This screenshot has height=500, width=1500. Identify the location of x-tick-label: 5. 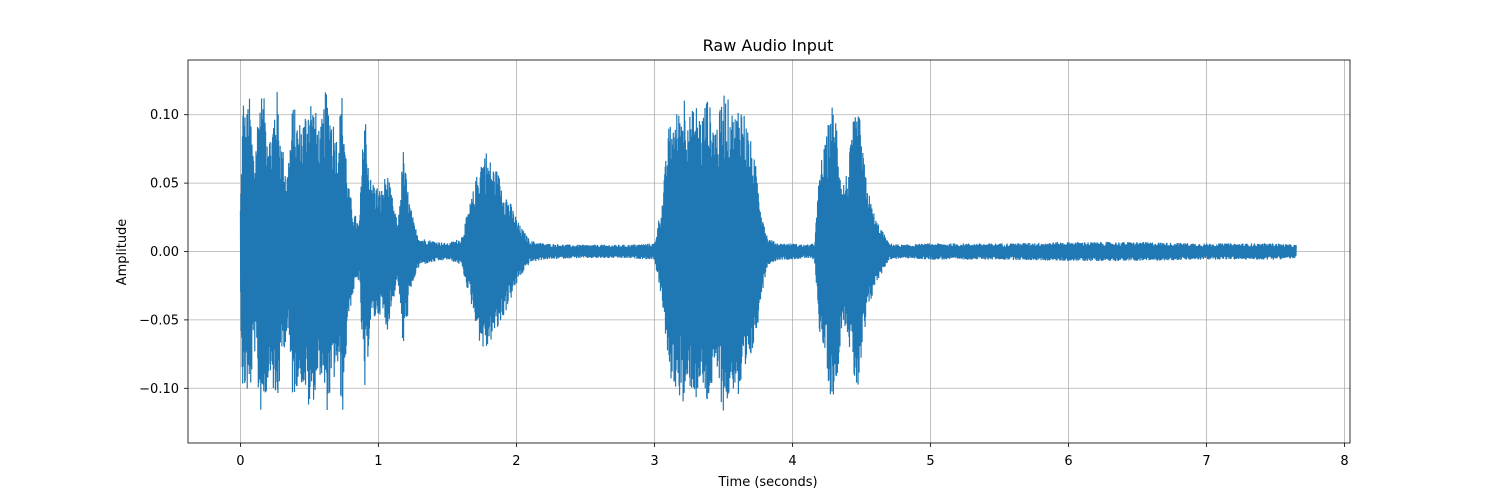
(930, 461).